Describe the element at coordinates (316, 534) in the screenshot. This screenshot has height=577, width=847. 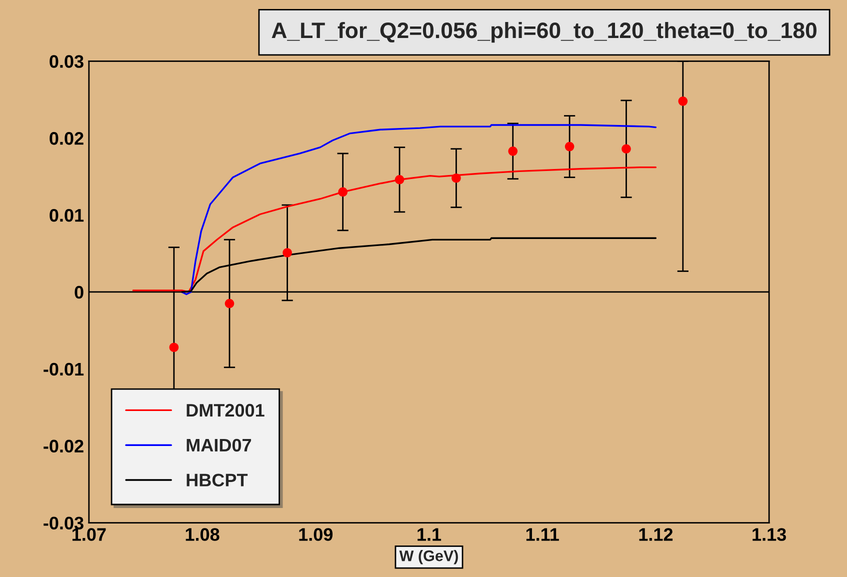
I see `x-tick-label: 1.09` at that location.